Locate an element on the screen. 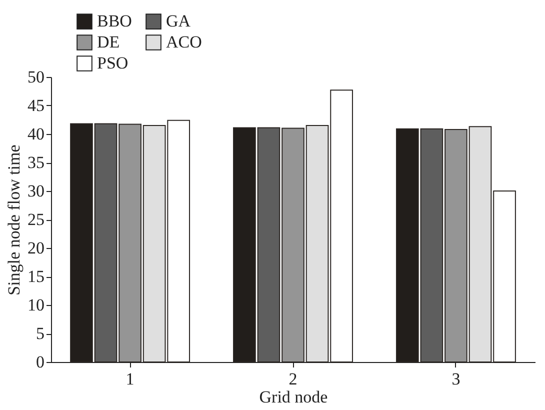  y-tick-label: 20 is located at coordinates (36, 248).